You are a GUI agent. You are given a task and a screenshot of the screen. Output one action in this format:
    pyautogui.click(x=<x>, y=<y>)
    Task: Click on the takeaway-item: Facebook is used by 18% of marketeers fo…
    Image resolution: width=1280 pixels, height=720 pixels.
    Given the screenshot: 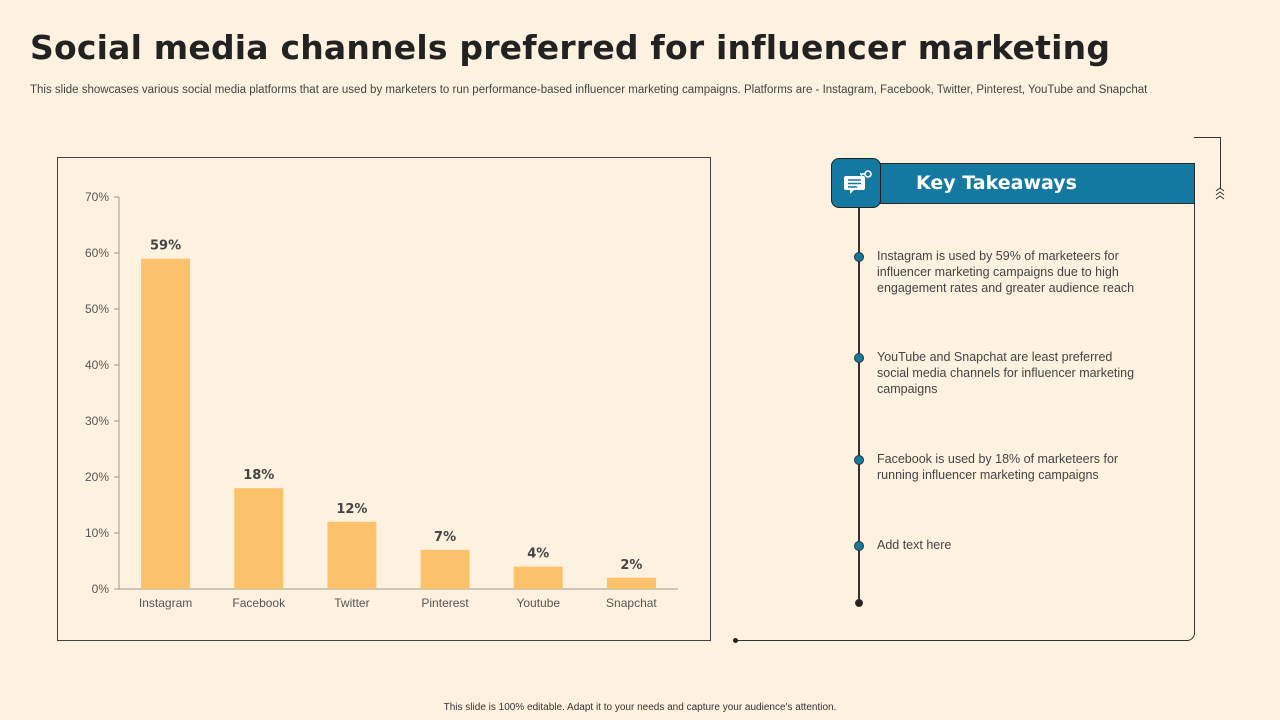 What is the action you would take?
    pyautogui.click(x=998, y=467)
    